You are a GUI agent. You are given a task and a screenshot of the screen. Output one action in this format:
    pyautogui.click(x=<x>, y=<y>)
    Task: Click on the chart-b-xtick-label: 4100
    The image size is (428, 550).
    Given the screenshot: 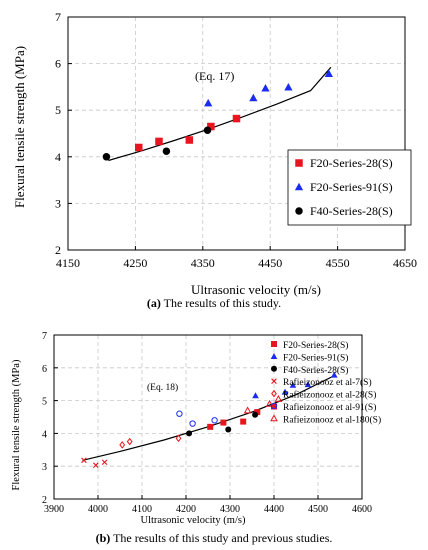 What is the action you would take?
    pyautogui.click(x=142, y=509)
    